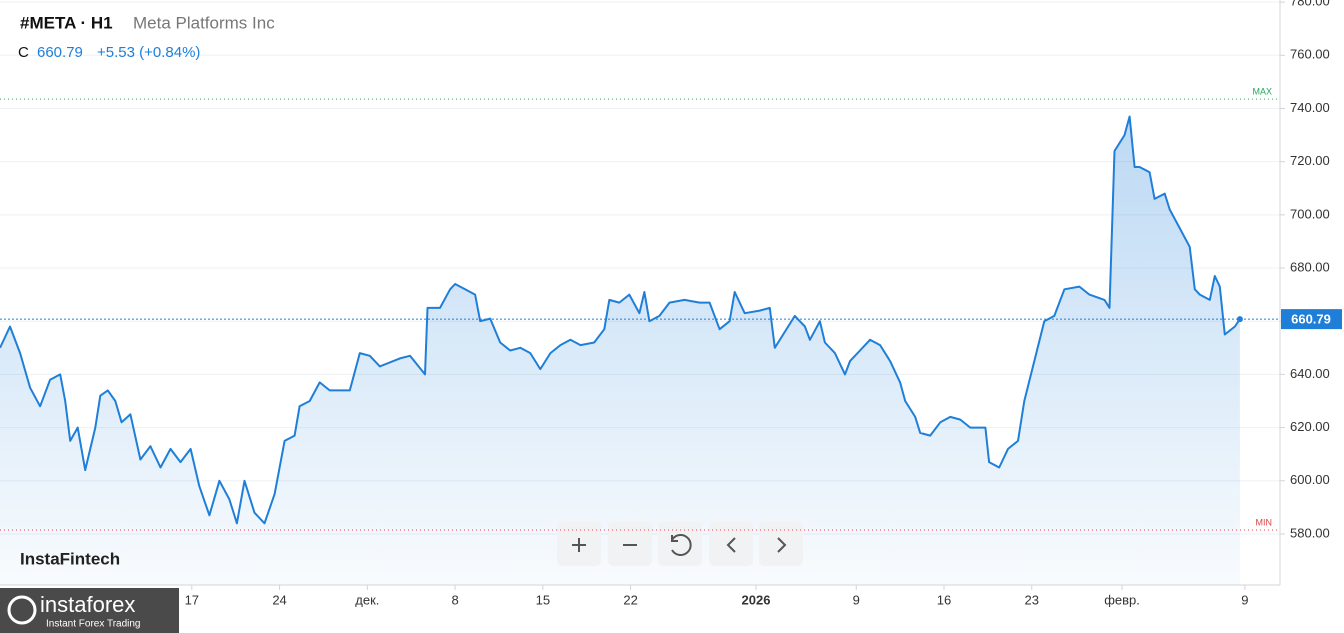 The image size is (1344, 633). What do you see at coordinates (1310, 54) in the screenshot?
I see `y-tick-label: 760.00` at bounding box center [1310, 54].